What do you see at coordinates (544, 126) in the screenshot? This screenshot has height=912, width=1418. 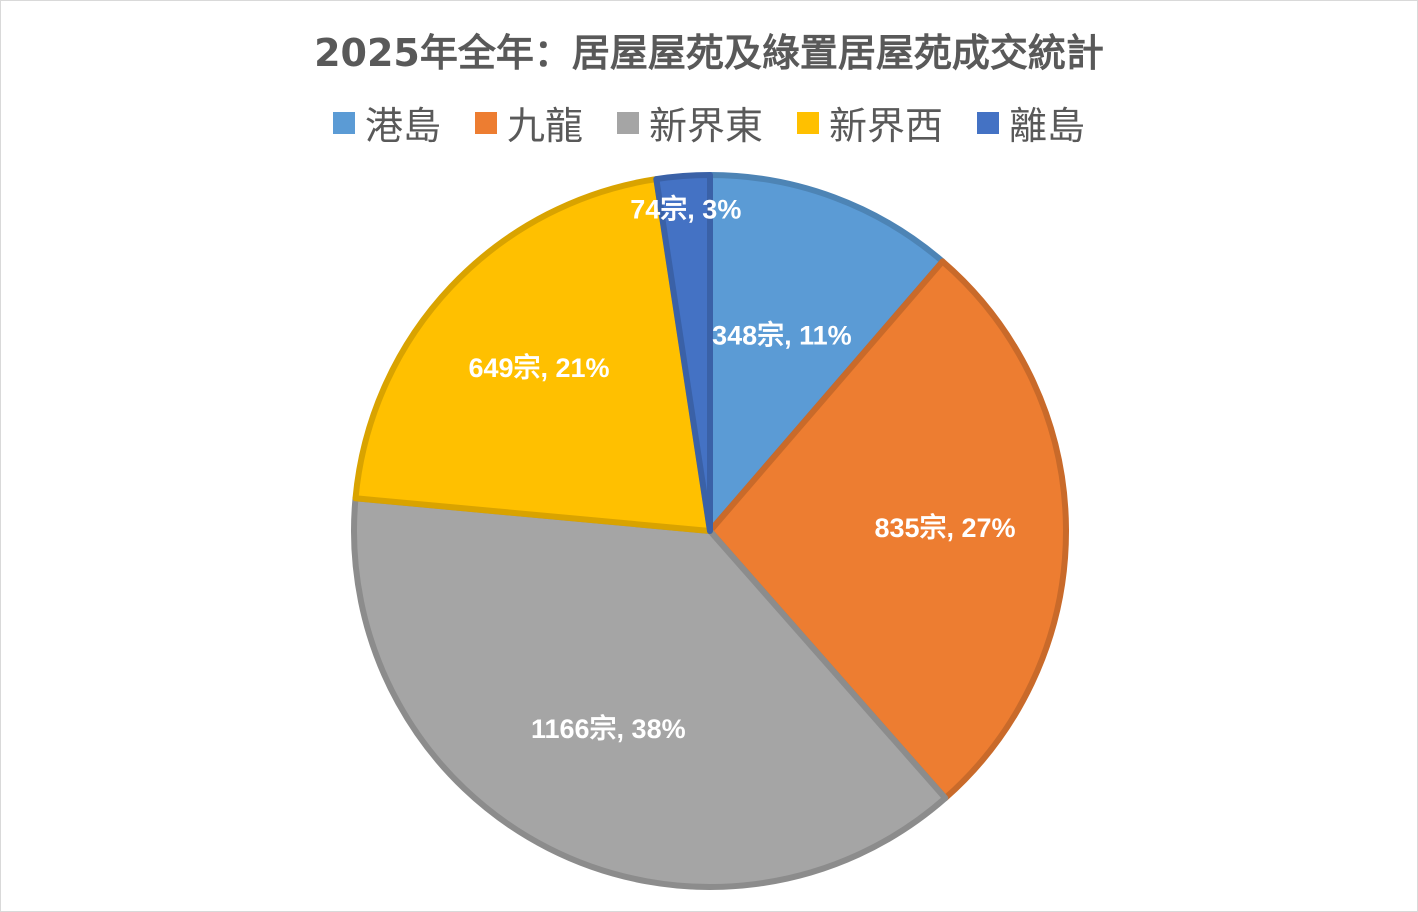 I see `legend-label-kowloon: 九龍` at bounding box center [544, 126].